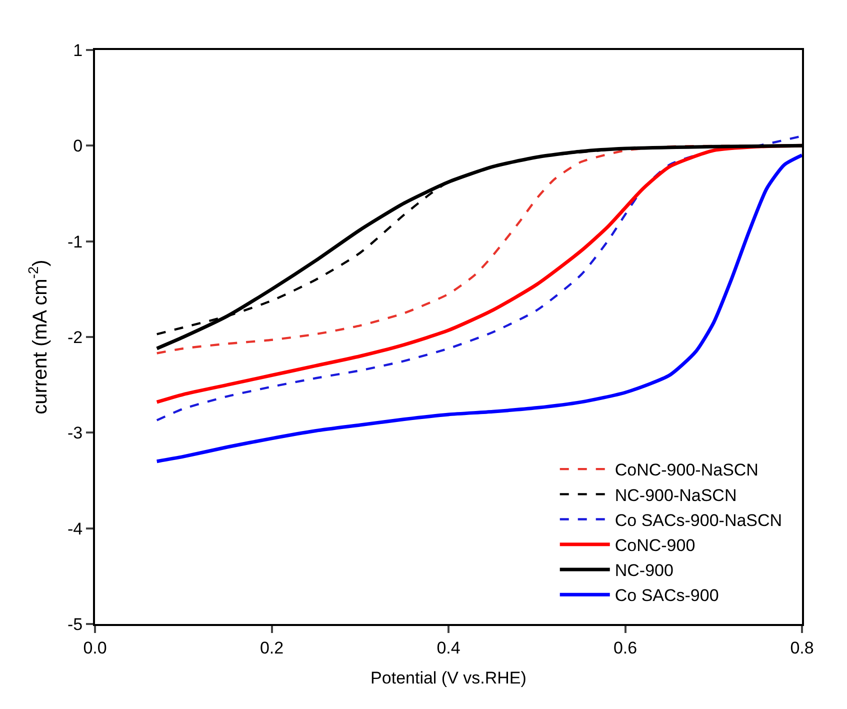  Describe the element at coordinates (686, 470) in the screenshot. I see `legend-label: CoNC-900-NaSCN` at that location.